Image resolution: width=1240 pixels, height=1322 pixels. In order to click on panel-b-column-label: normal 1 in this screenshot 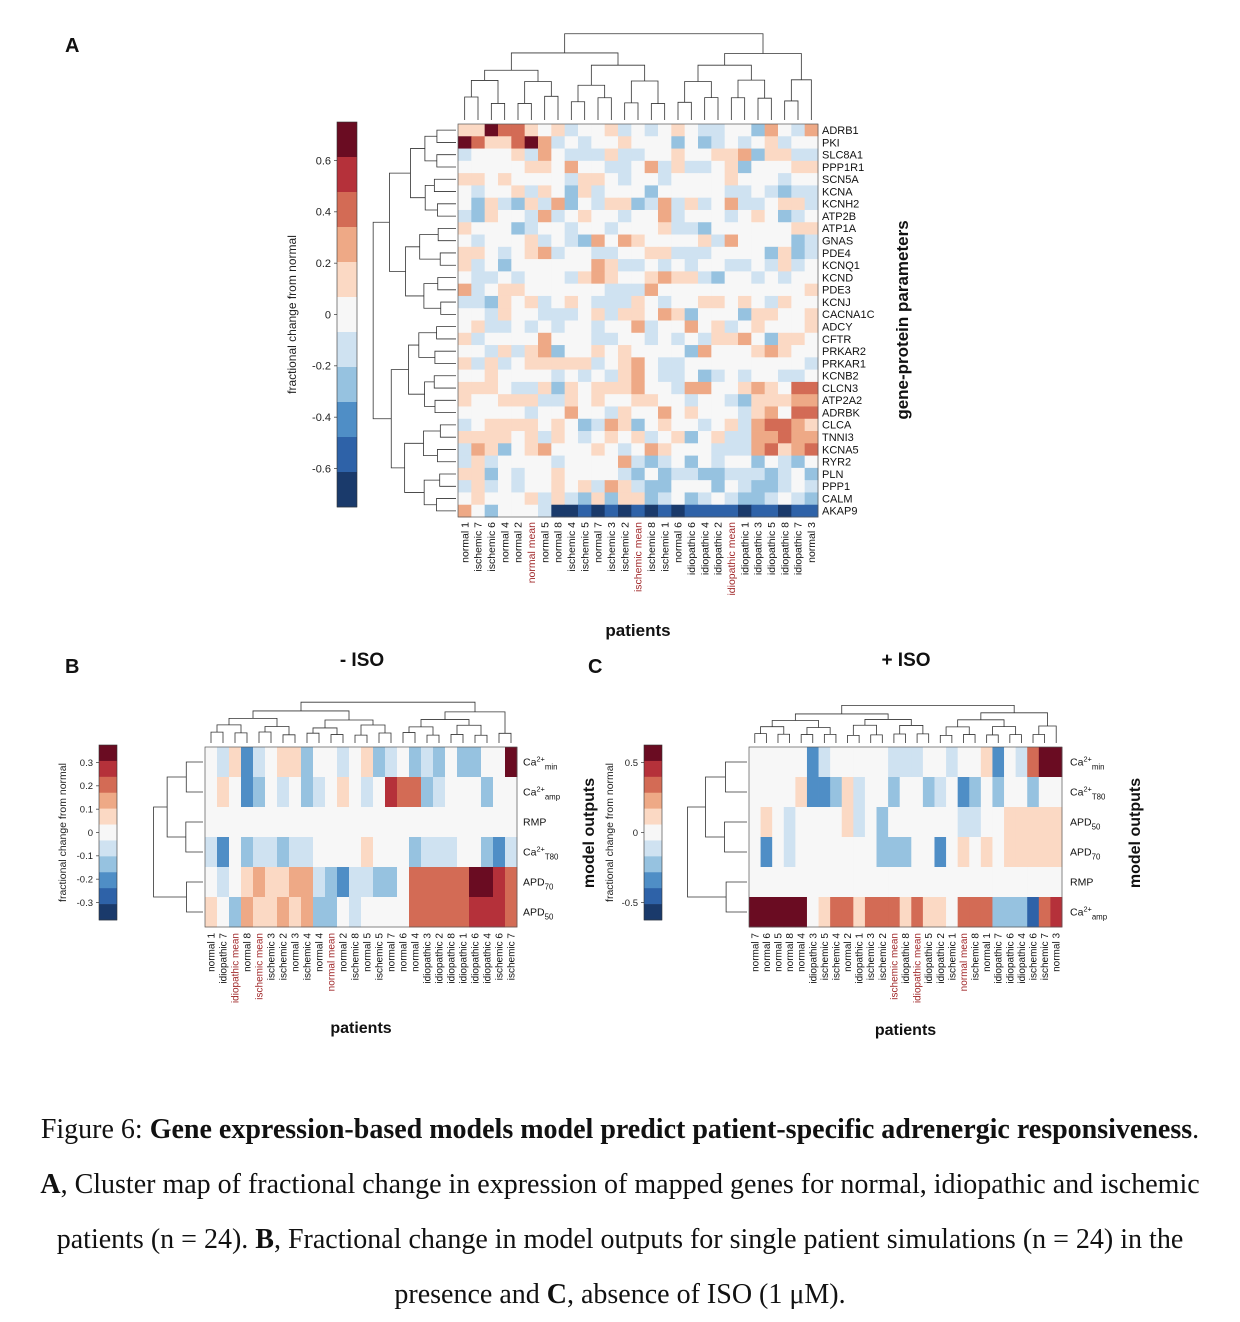, I will do `click(212, 952)`.